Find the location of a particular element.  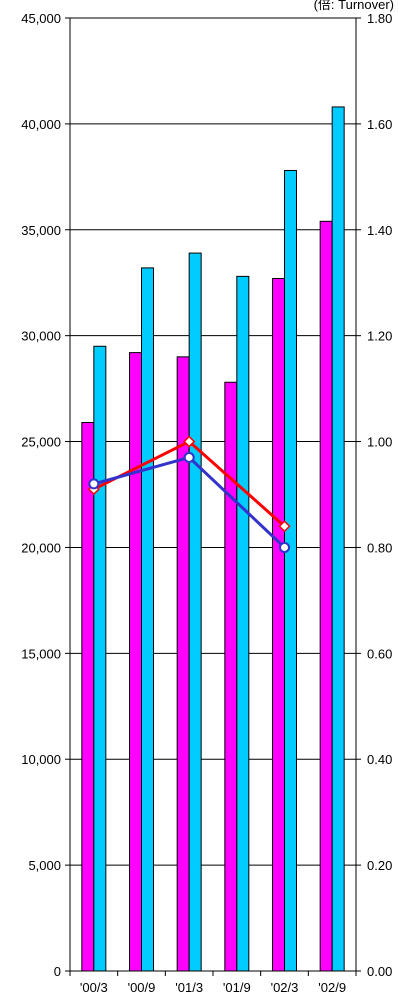

left-tick-label: 5,000 is located at coordinates (44, 865).